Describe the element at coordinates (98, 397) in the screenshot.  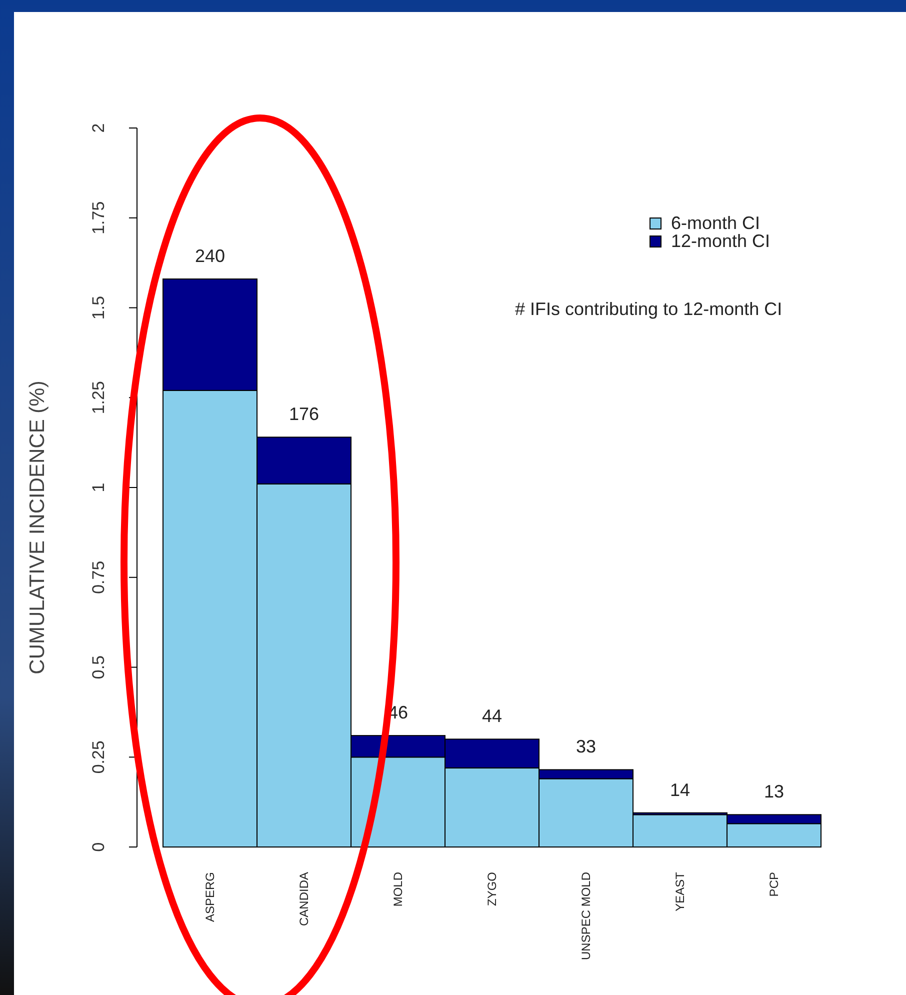
I see `y-tick-label: 1.25` at that location.